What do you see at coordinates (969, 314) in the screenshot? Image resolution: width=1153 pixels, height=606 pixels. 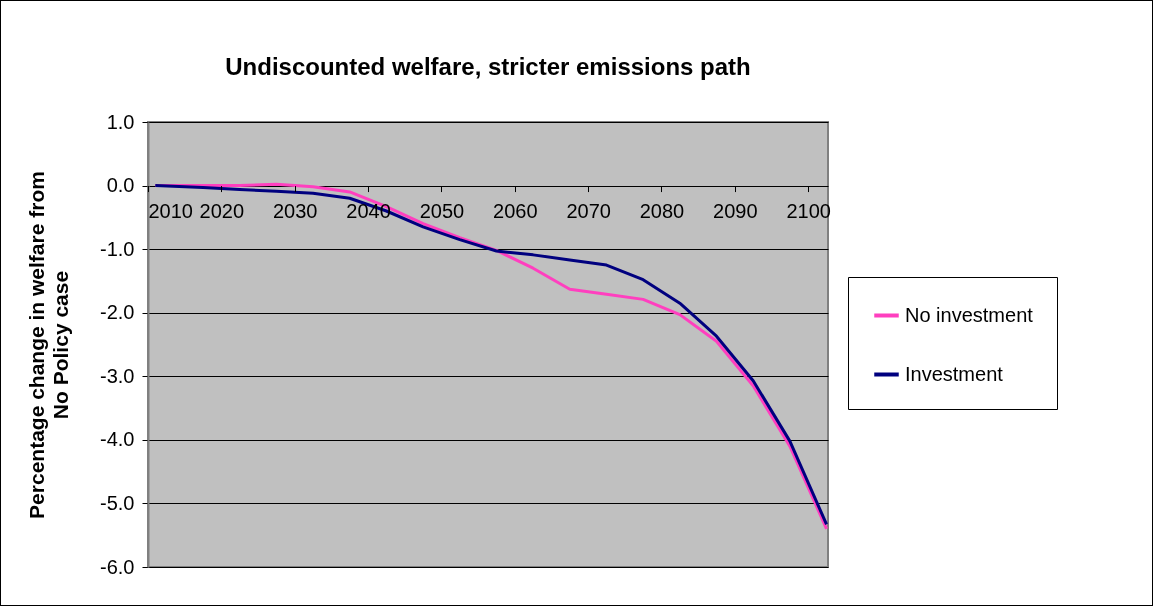 I see `legend-label: No investment` at bounding box center [969, 314].